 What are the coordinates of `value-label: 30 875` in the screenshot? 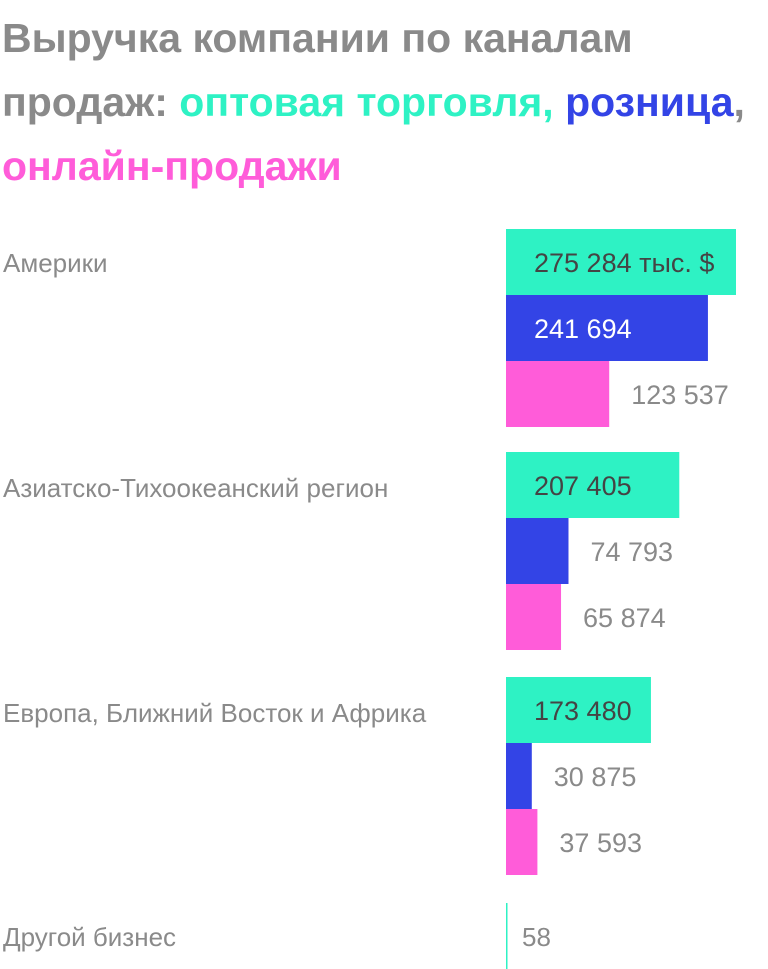 It's located at (595, 777).